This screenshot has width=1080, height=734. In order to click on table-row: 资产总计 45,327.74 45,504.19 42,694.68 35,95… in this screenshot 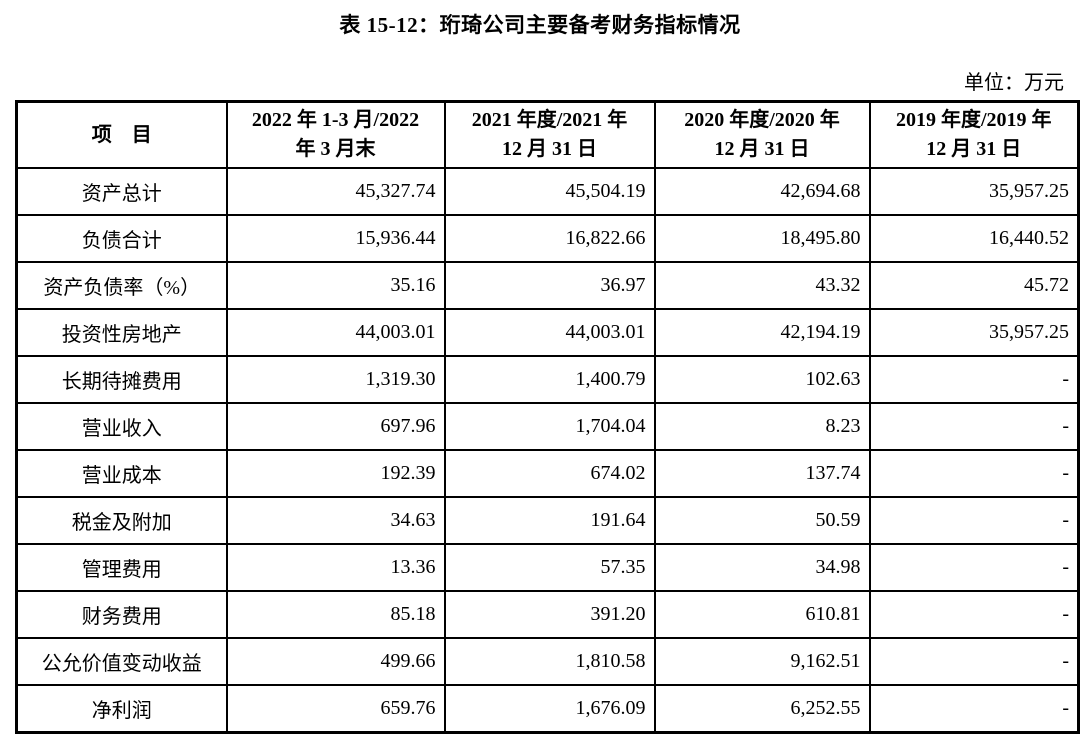, I will do `click(547, 191)`.